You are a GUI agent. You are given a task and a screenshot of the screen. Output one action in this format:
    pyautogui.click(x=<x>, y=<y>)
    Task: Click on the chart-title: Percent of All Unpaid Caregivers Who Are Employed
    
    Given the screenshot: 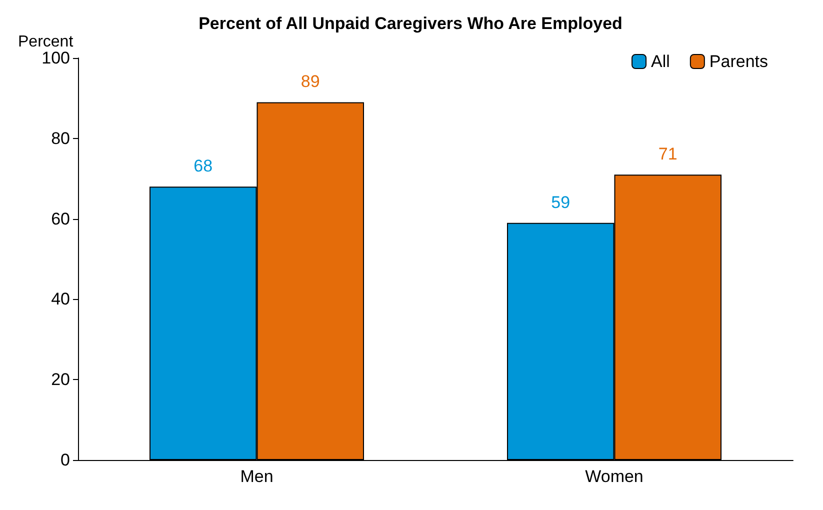 What is the action you would take?
    pyautogui.click(x=410, y=23)
    